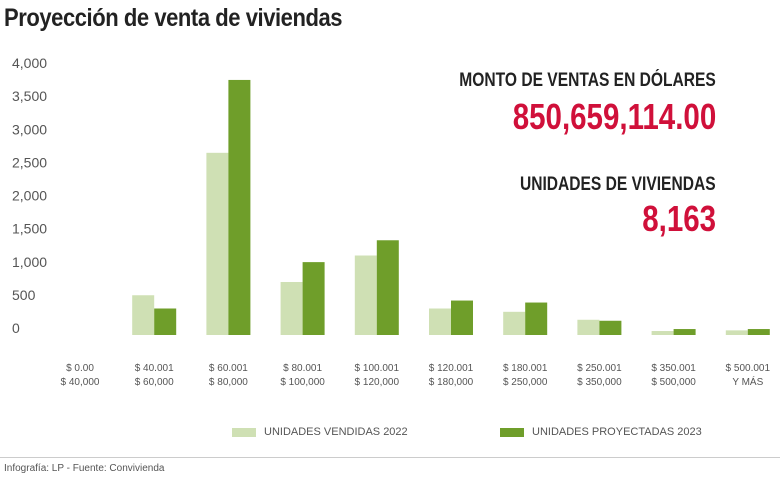 The height and width of the screenshot is (482, 780). Describe the element at coordinates (80, 368) in the screenshot. I see `x-tick-label: $ 0.00` at that location.